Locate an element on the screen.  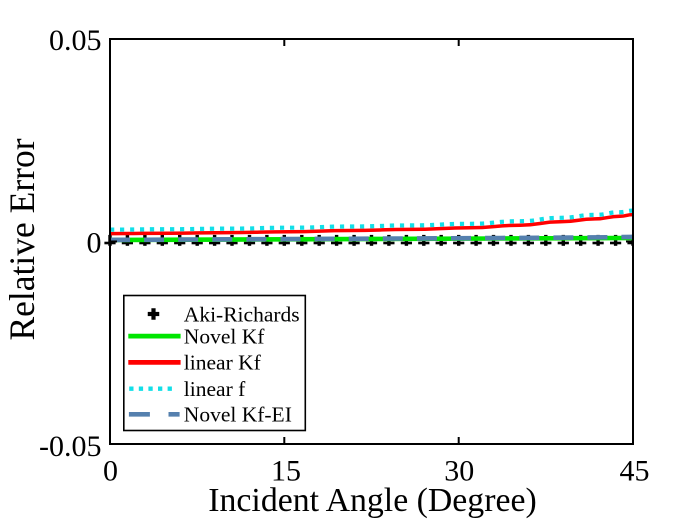
svg-text: 15 is located at coordinates (286, 471).